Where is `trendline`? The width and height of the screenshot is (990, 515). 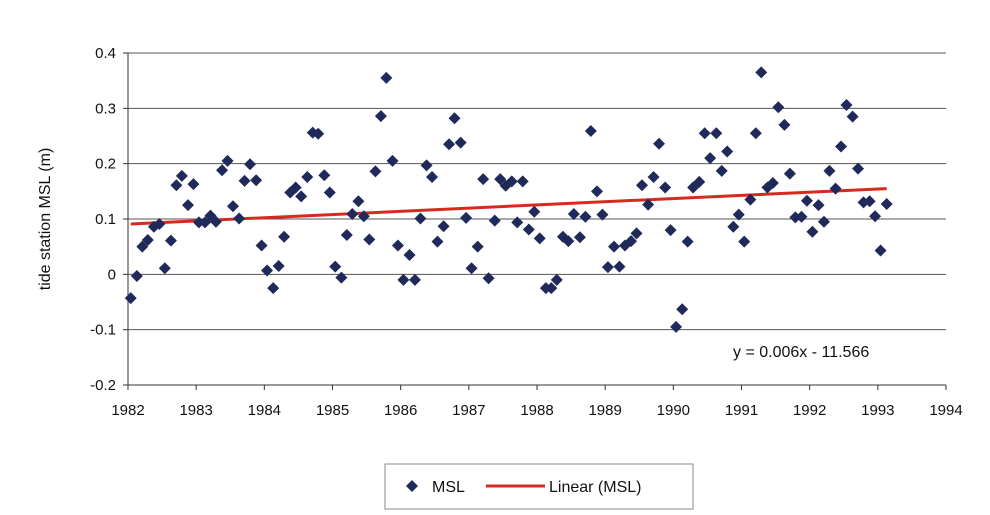
trendline is located at coordinates (508, 206).